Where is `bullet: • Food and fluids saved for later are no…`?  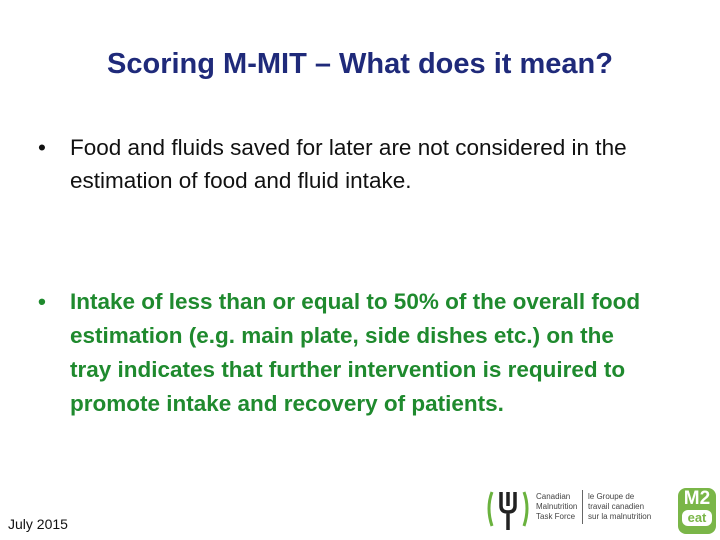
bullet: • Food and fluids saved for later are no… is located at coordinates (348, 164).